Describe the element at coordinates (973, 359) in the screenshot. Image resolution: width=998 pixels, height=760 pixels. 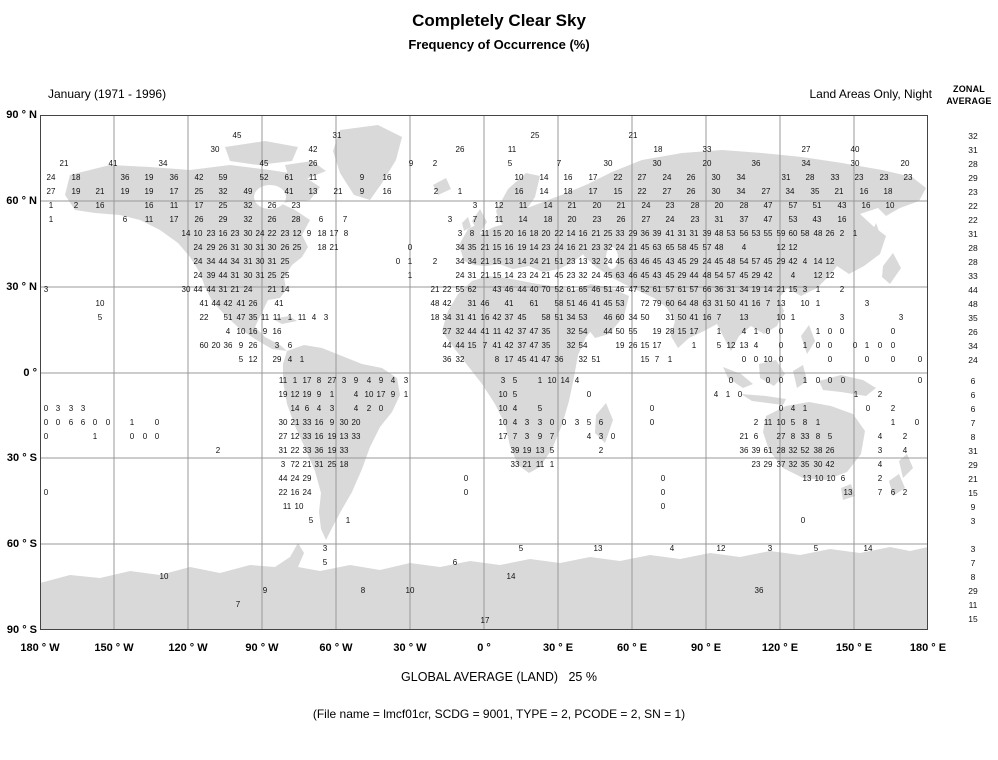
I see `zonal-average-value: 24` at that location.